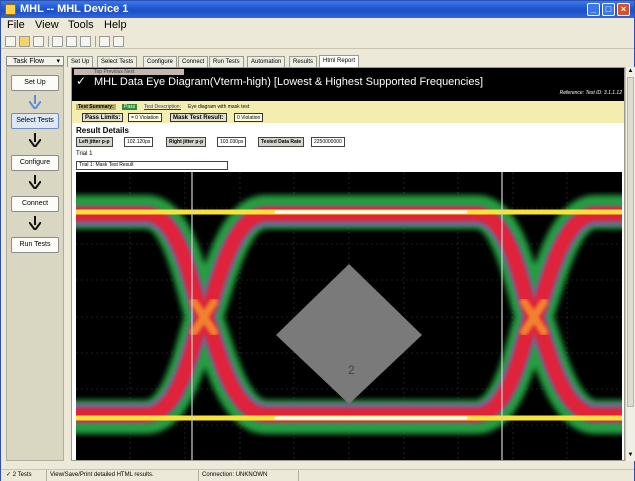 This screenshot has width=635, height=481. I want to click on app-icon, so click(10, 9).